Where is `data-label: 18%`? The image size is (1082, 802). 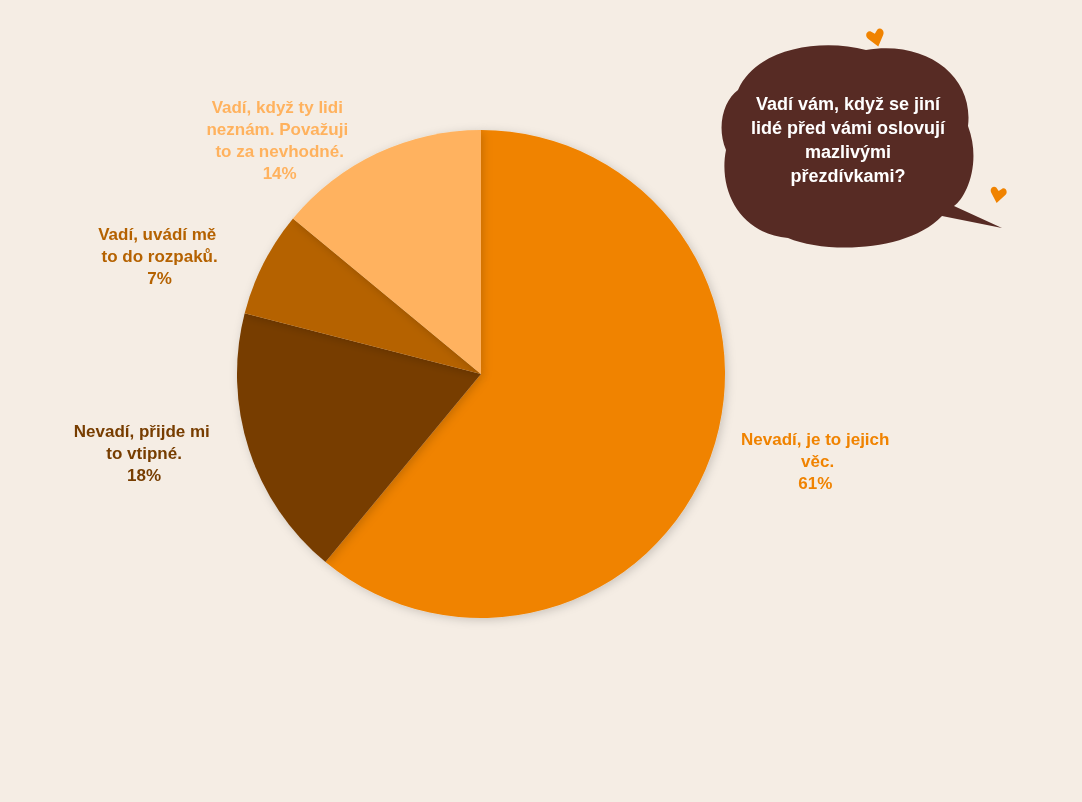 data-label: 18% is located at coordinates (144, 476).